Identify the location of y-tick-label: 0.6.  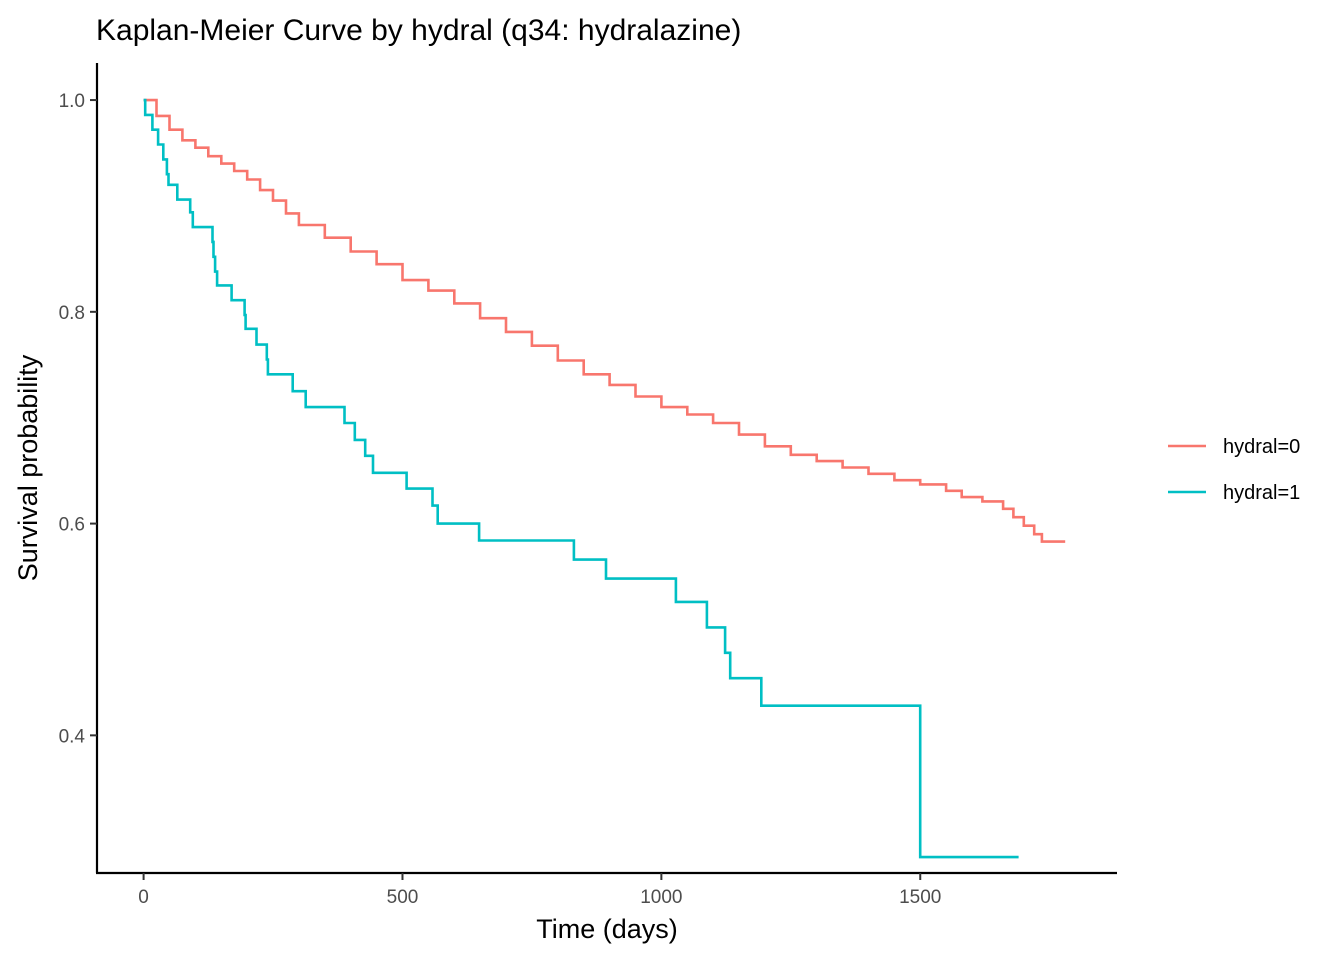
(72, 525).